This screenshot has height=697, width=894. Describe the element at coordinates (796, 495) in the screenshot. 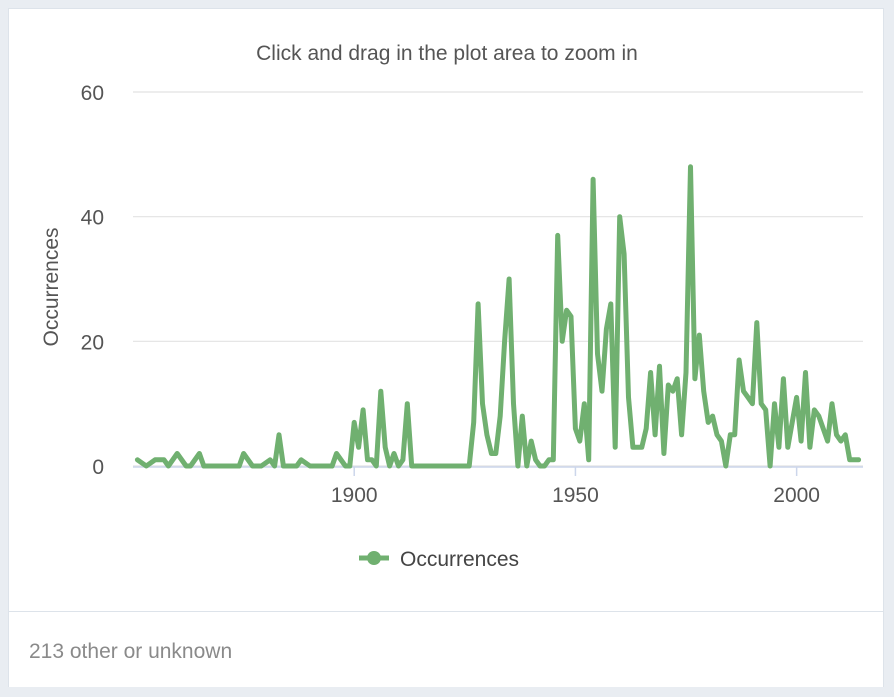

I see `x-tick-label: 2000` at that location.